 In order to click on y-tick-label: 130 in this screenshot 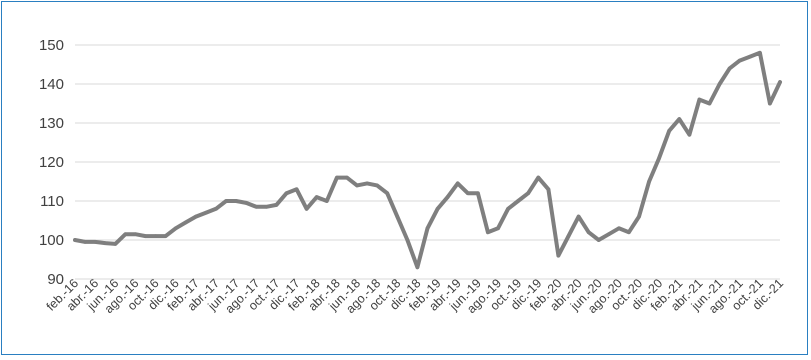, I will do `click(51, 123)`.